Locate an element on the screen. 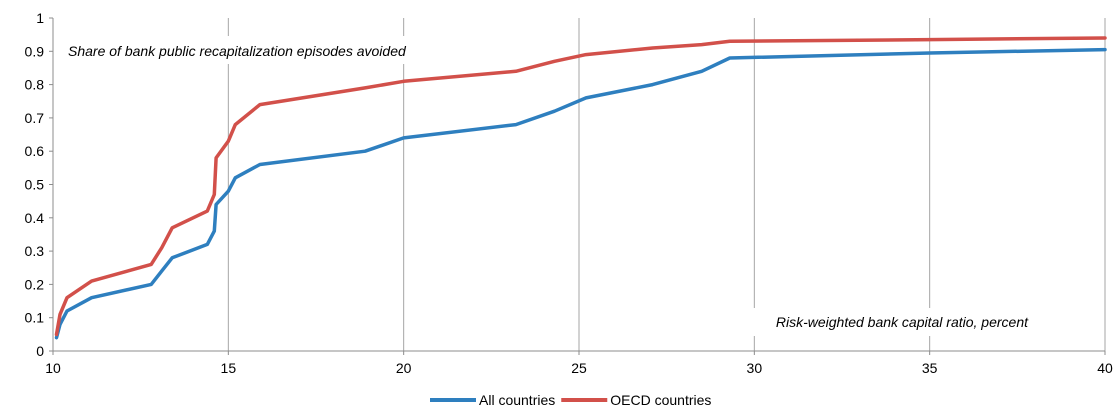  x-tick-label: 10 is located at coordinates (53, 368).